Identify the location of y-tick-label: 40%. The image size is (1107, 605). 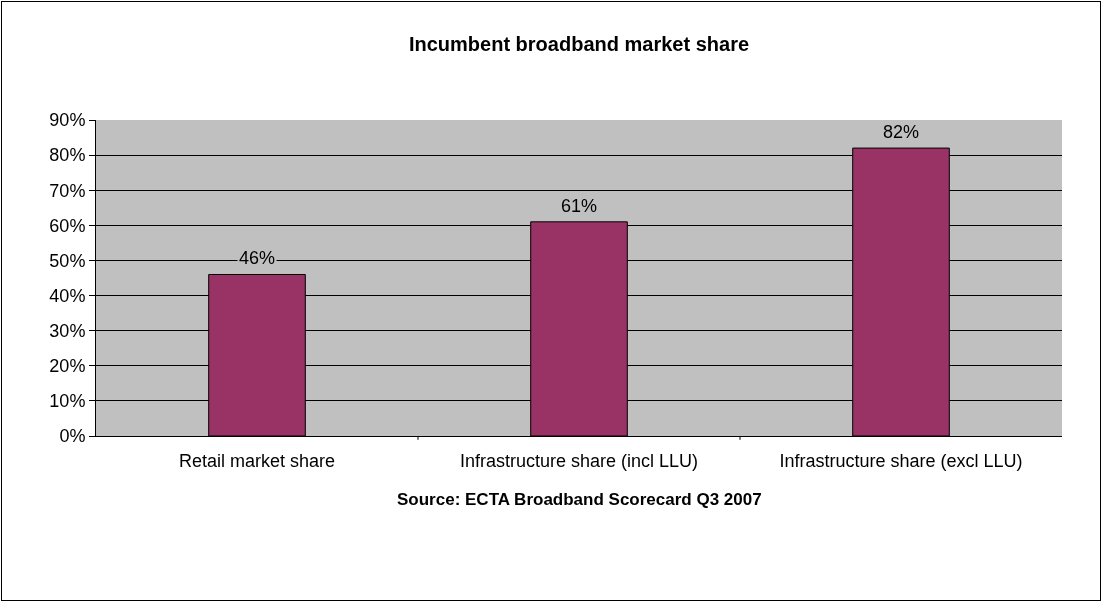
(67, 295).